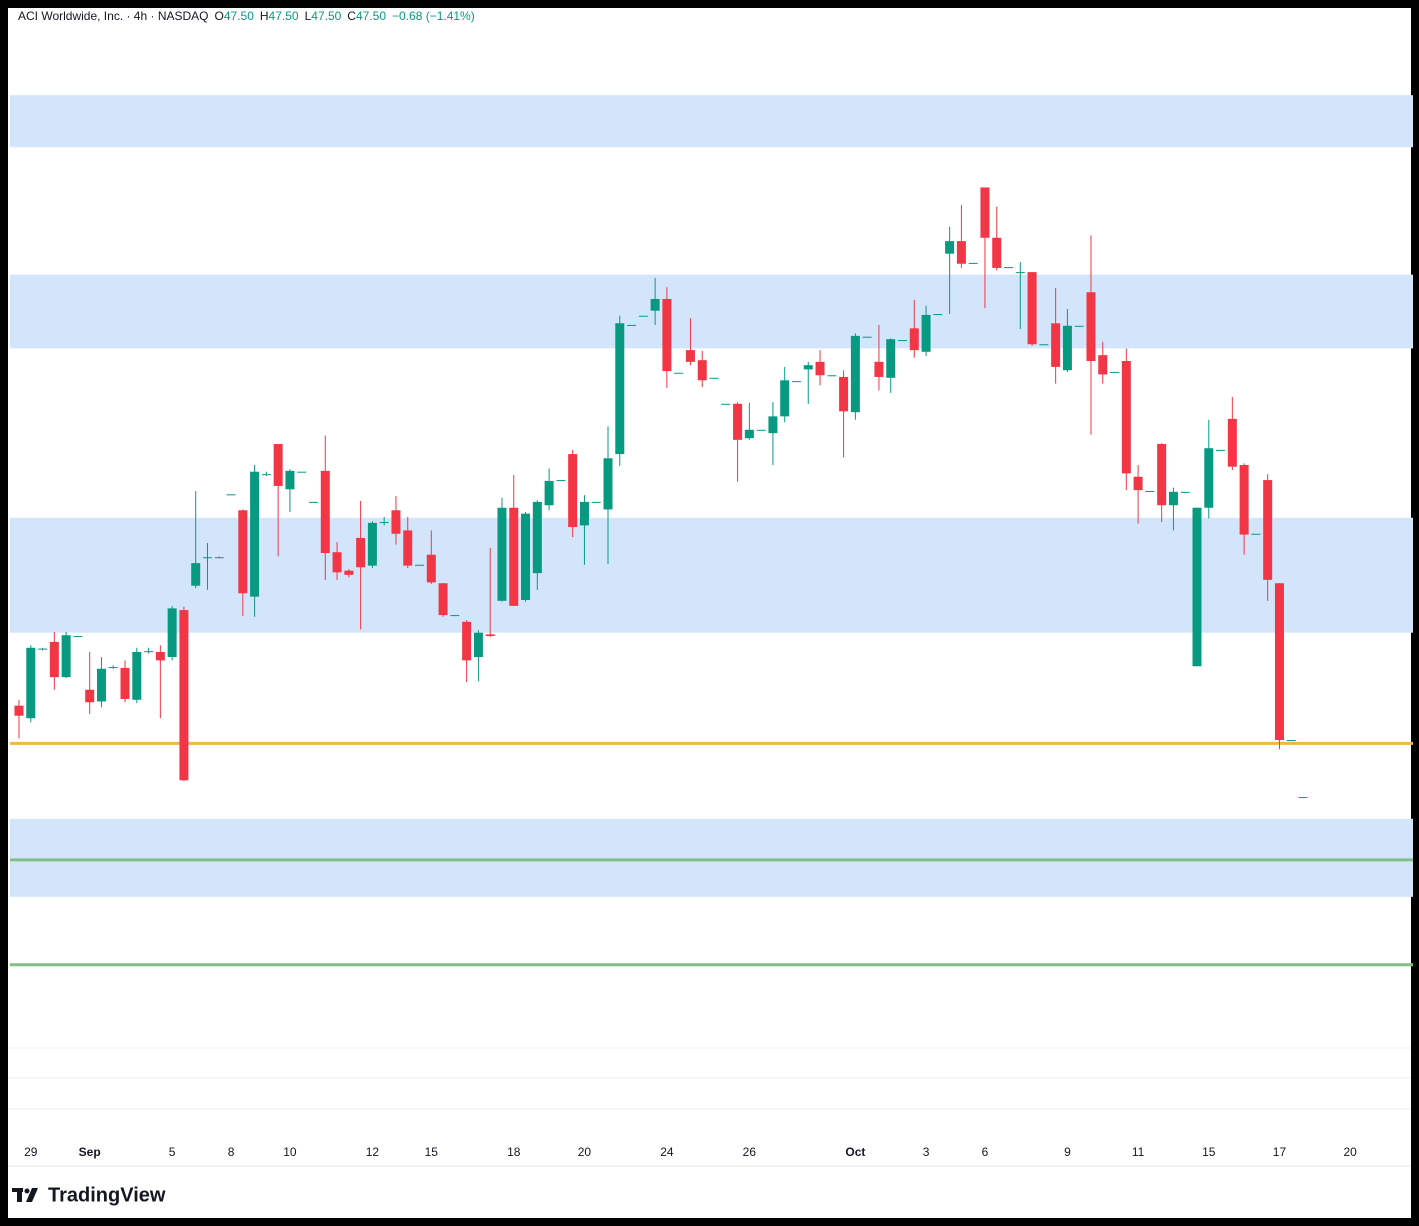 The image size is (1419, 1226). I want to click on x-tick-label: 8, so click(231, 1152).